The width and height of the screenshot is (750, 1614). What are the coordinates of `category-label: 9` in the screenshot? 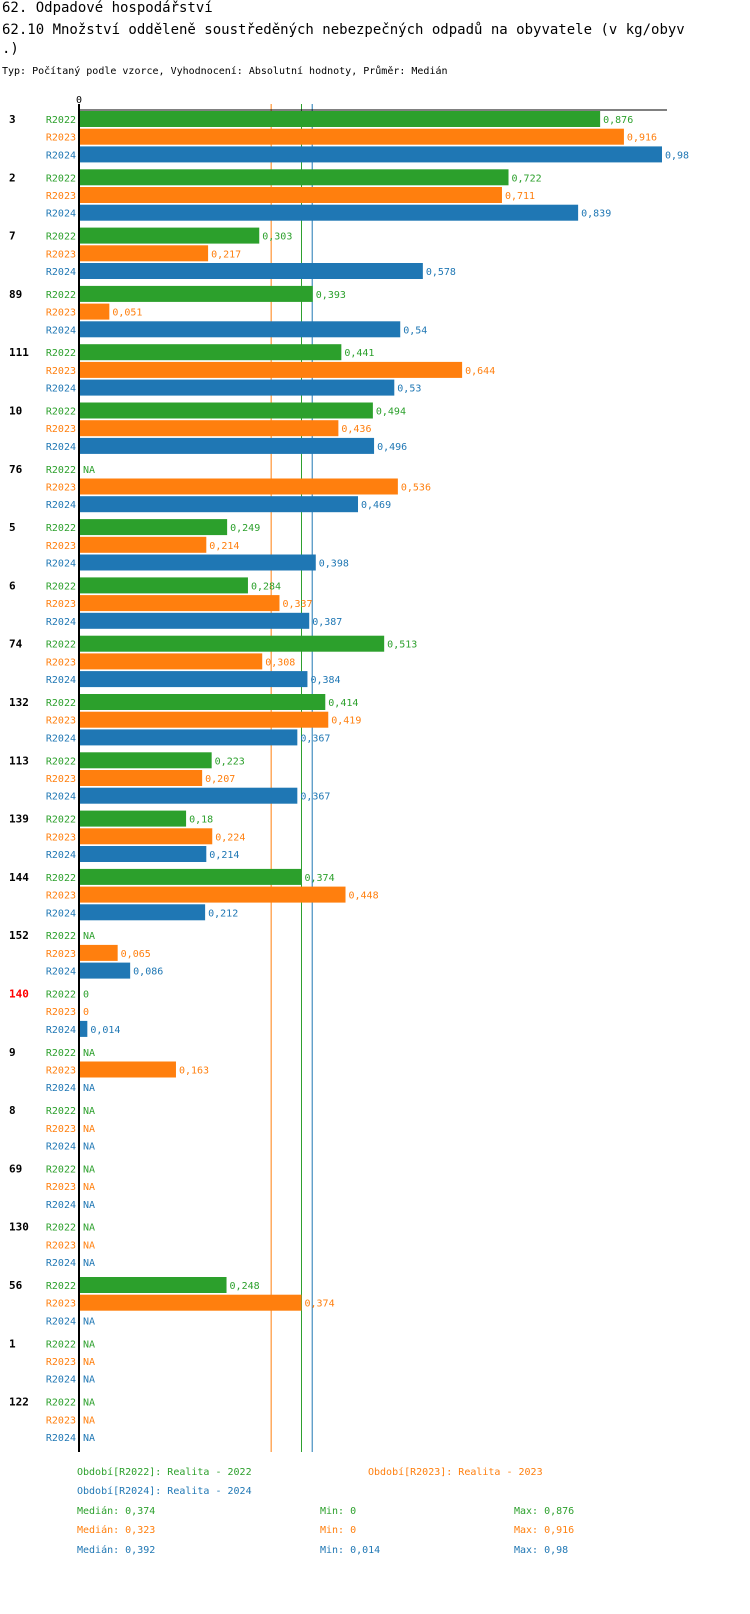 It's located at (12, 1052).